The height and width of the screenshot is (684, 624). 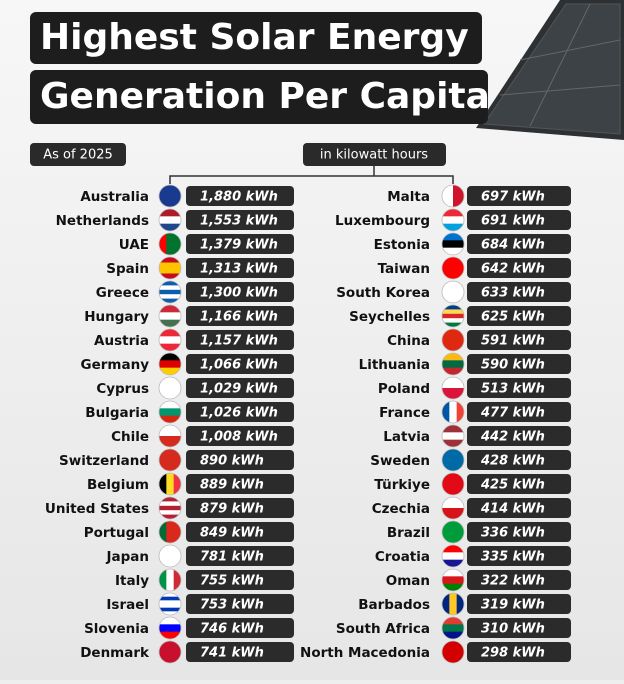 What do you see at coordinates (383, 293) in the screenshot?
I see `country-name: South Korea` at bounding box center [383, 293].